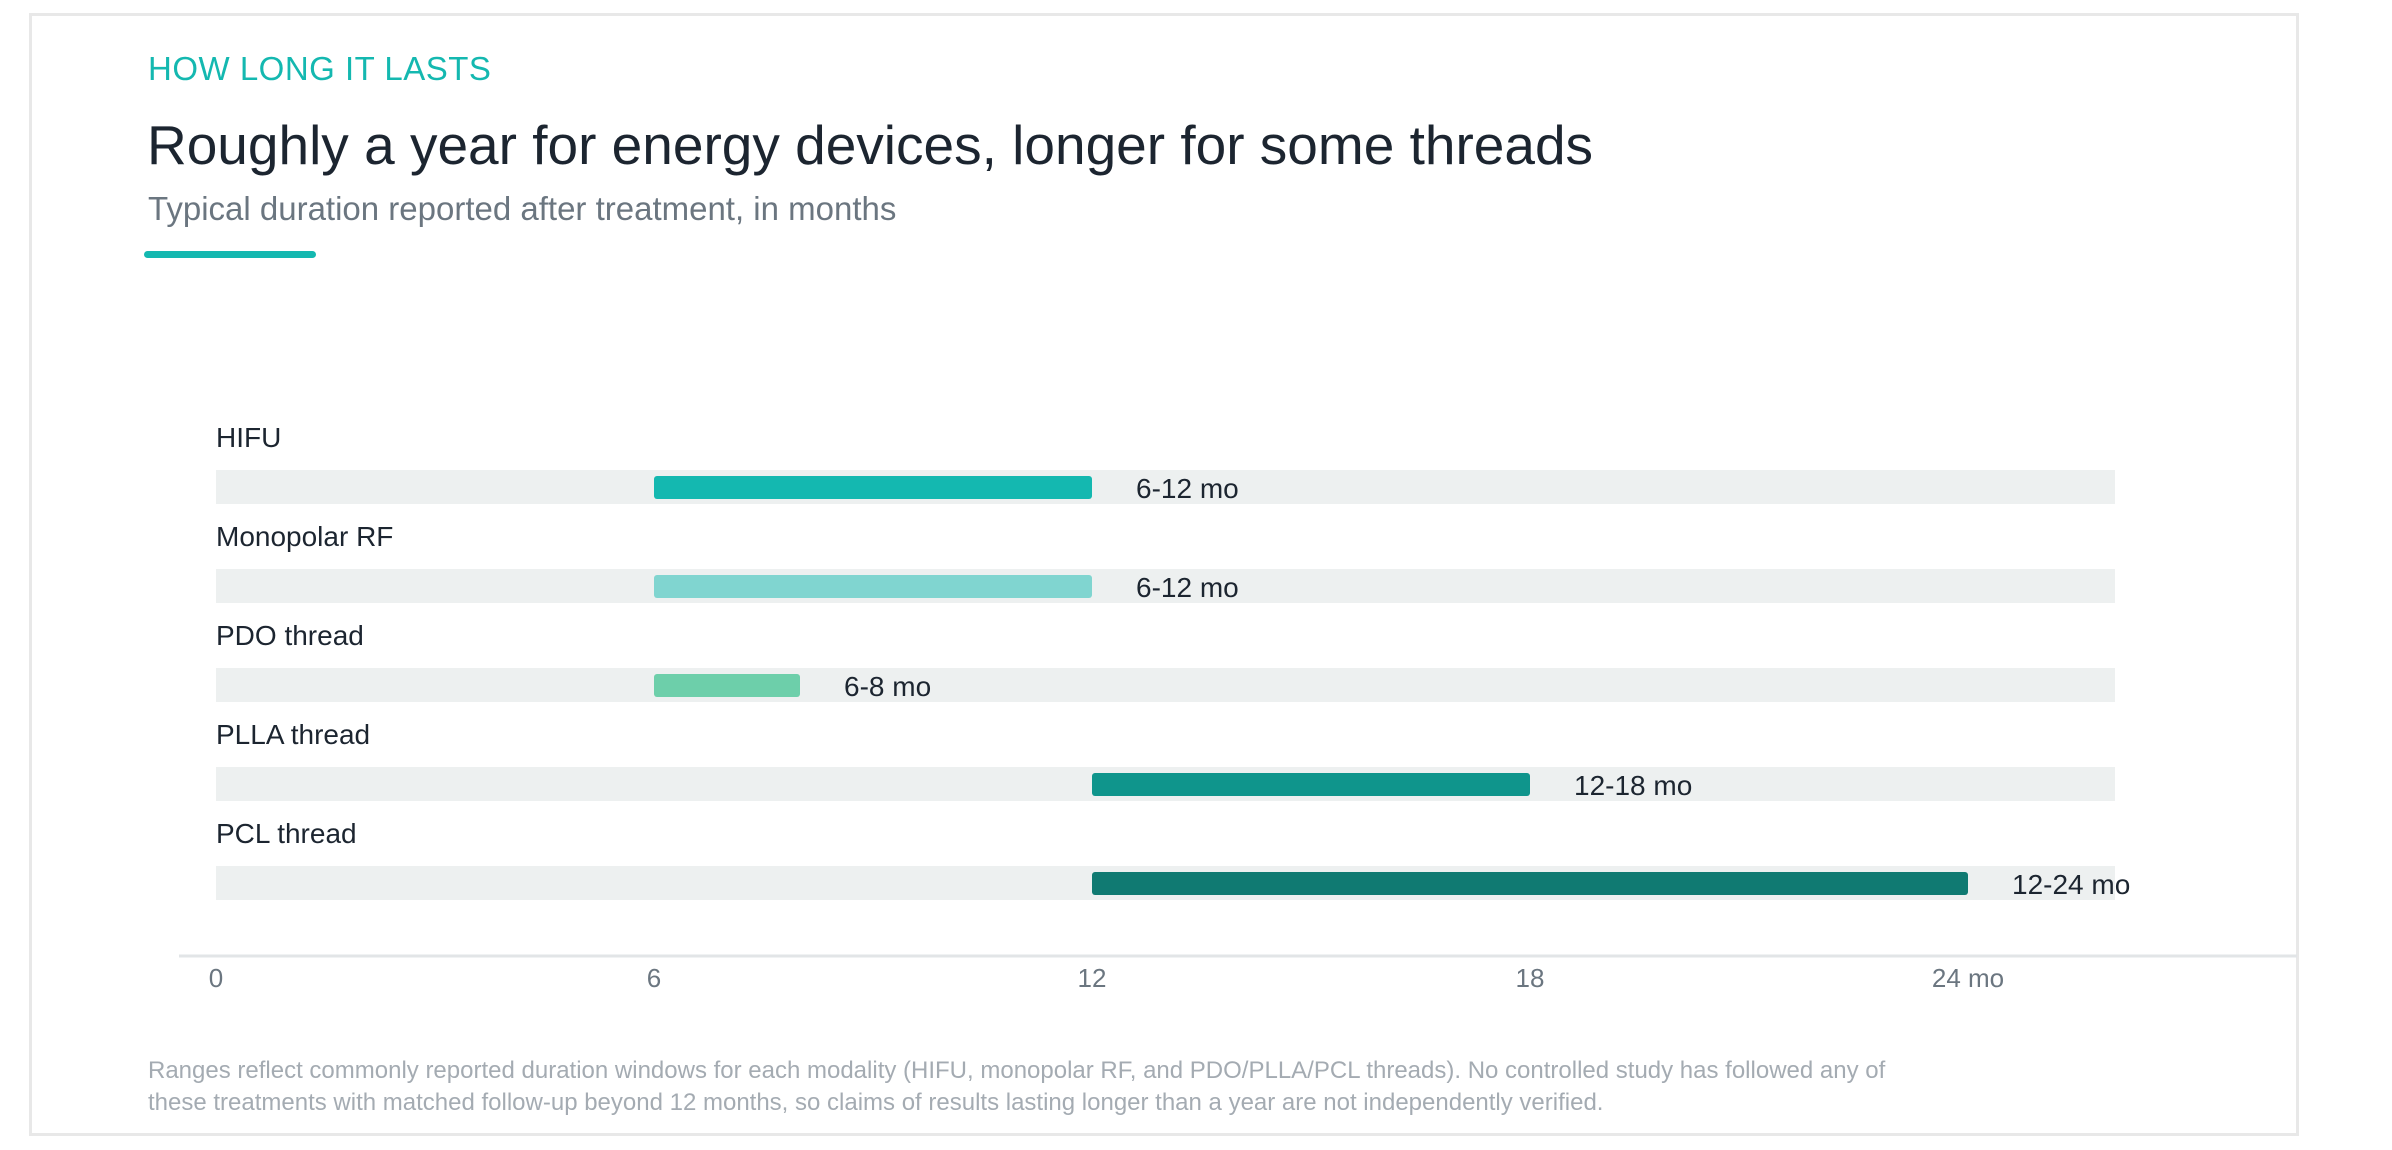  What do you see at coordinates (1187, 488) in the screenshot?
I see `range-label-hifu: 6-12 mo` at bounding box center [1187, 488].